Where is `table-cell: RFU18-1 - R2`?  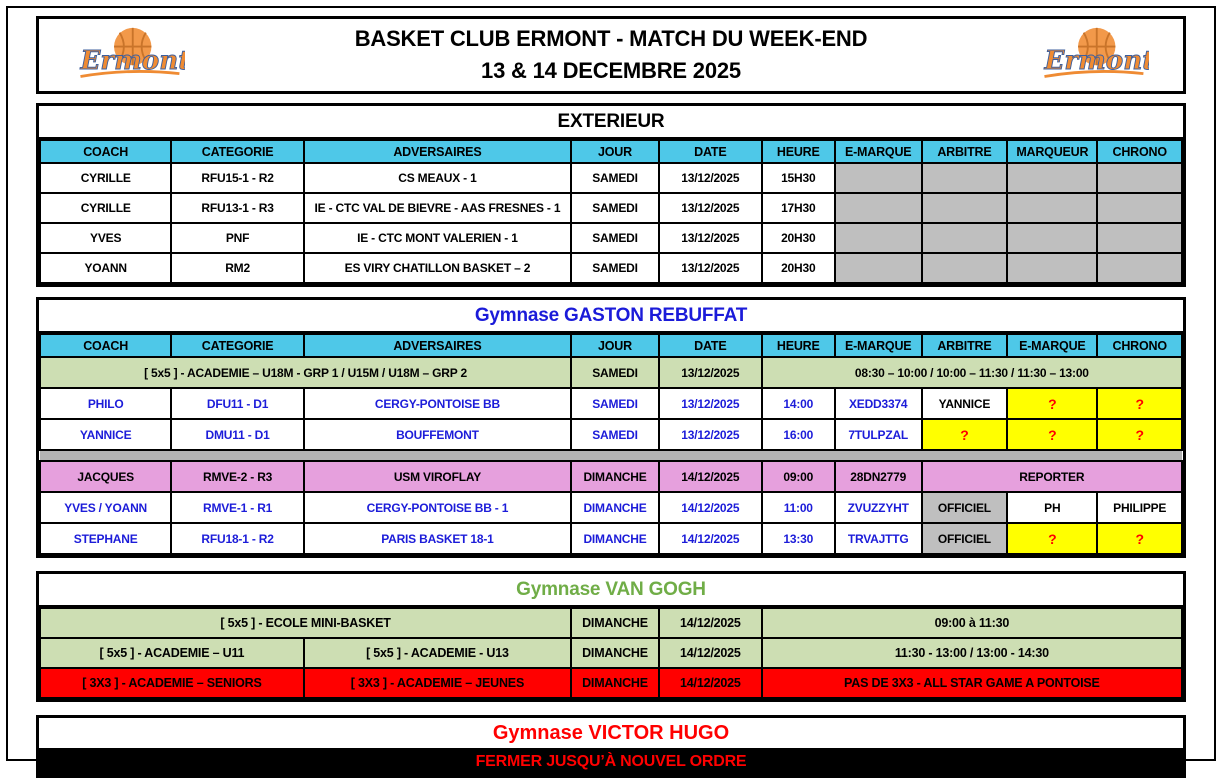
table-cell: RFU18-1 - R2 is located at coordinates (237, 538).